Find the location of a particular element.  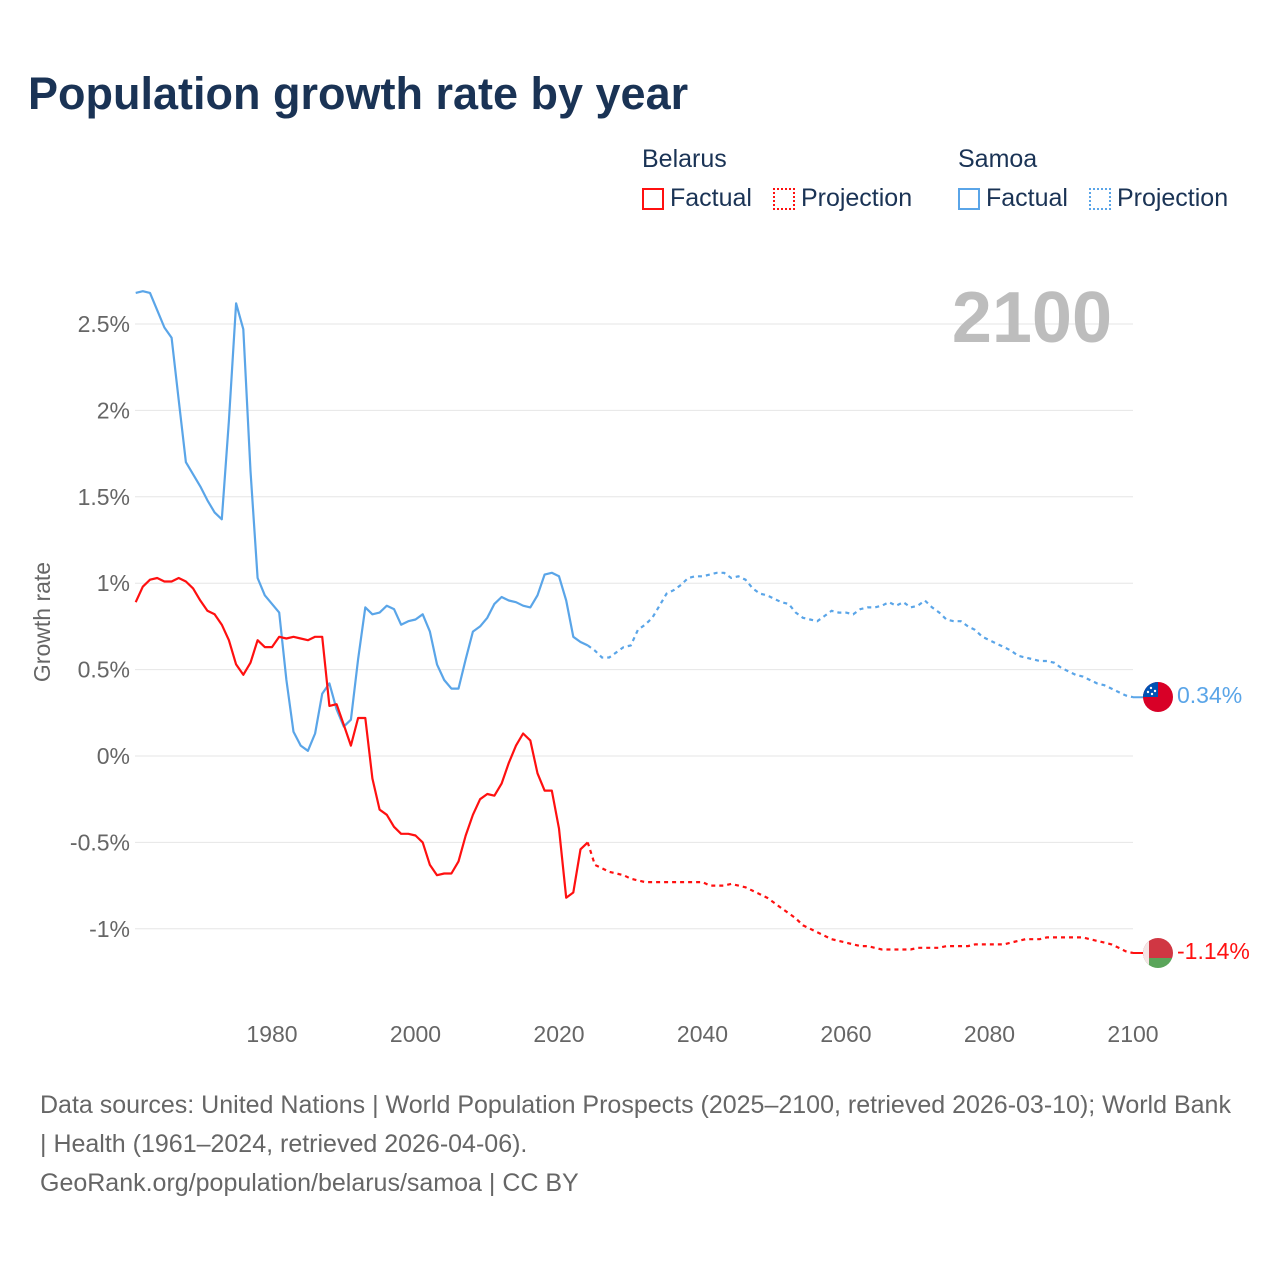

legend-belarus-factual: Factual is located at coordinates (697, 198).